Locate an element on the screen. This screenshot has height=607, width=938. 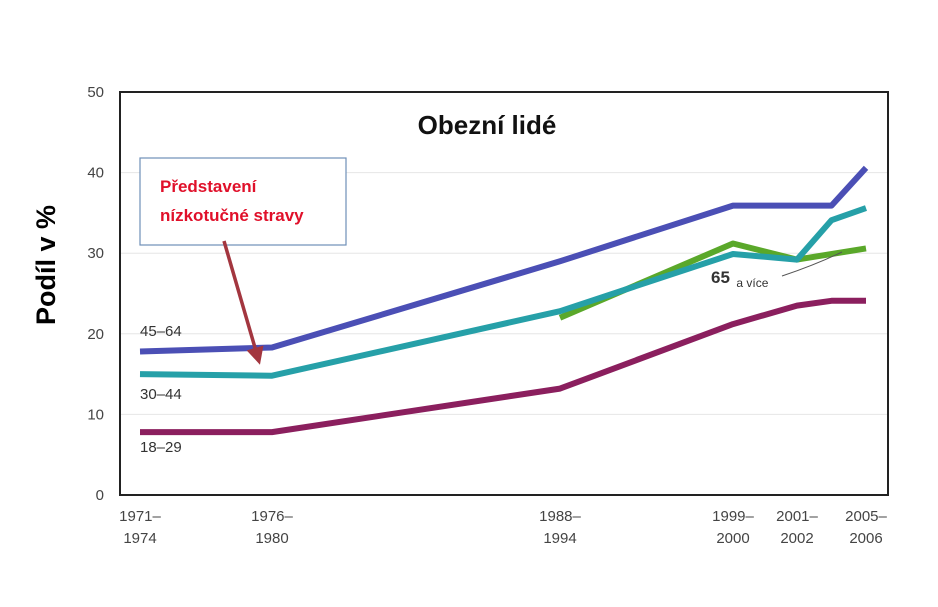
callout-line-2: nízkotučné stravy is located at coordinates (232, 215).